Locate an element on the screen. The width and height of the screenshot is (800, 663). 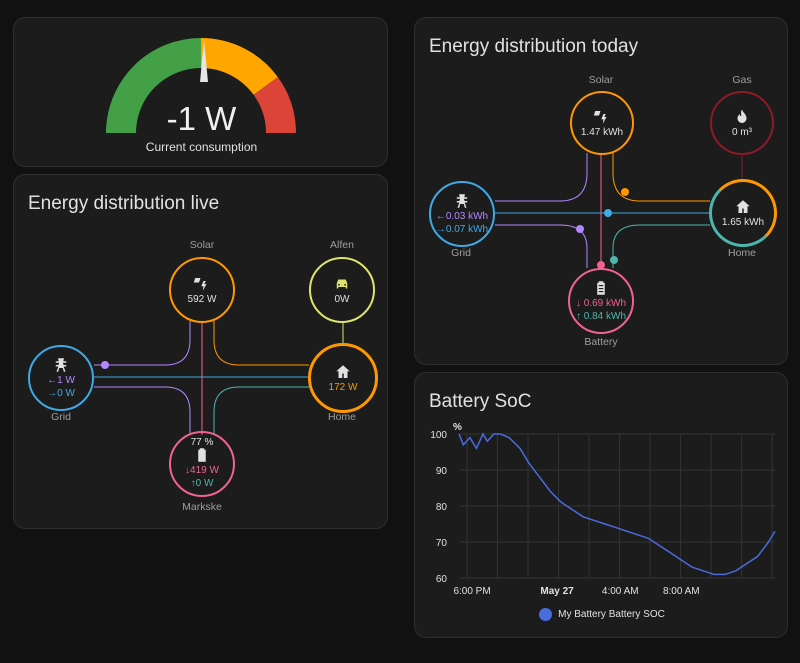
today-grid-label: Grid is located at coordinates (461, 253).